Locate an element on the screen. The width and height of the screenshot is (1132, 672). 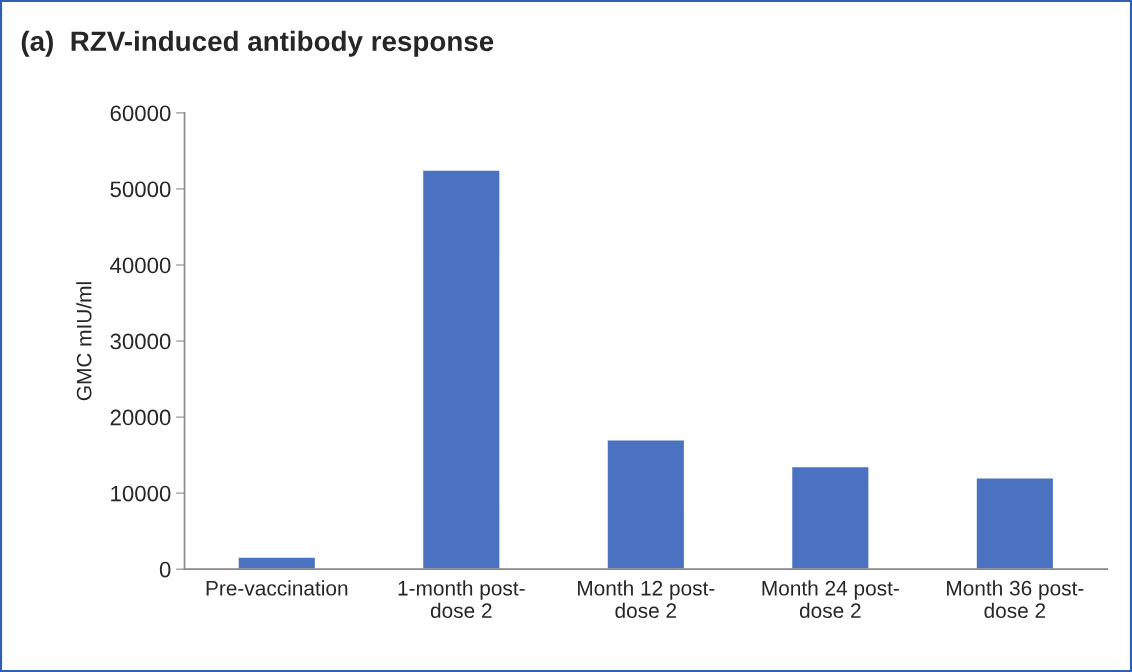
y-tick-label: 40000 is located at coordinates (140, 265).